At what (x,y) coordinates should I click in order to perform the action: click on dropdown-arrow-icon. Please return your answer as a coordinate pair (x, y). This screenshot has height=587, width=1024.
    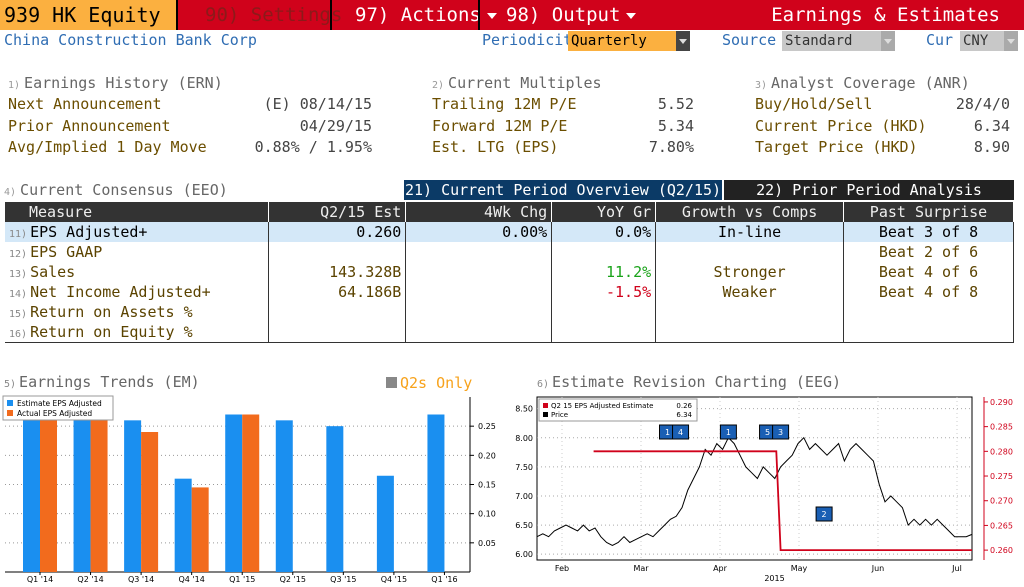
    Looking at the image, I should click on (888, 41).